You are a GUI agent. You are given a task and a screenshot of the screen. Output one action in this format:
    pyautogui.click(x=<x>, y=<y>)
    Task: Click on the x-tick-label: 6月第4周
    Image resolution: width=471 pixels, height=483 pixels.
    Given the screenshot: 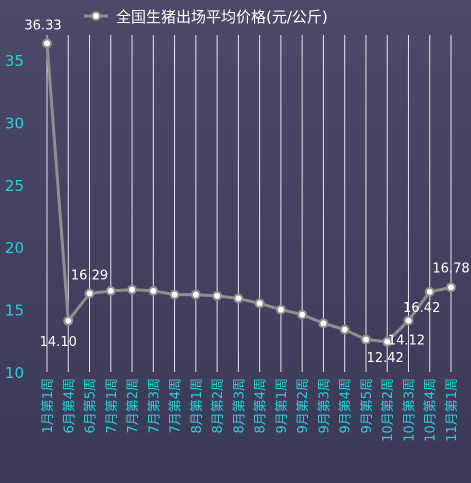 What is the action you would take?
    pyautogui.click(x=69, y=406)
    